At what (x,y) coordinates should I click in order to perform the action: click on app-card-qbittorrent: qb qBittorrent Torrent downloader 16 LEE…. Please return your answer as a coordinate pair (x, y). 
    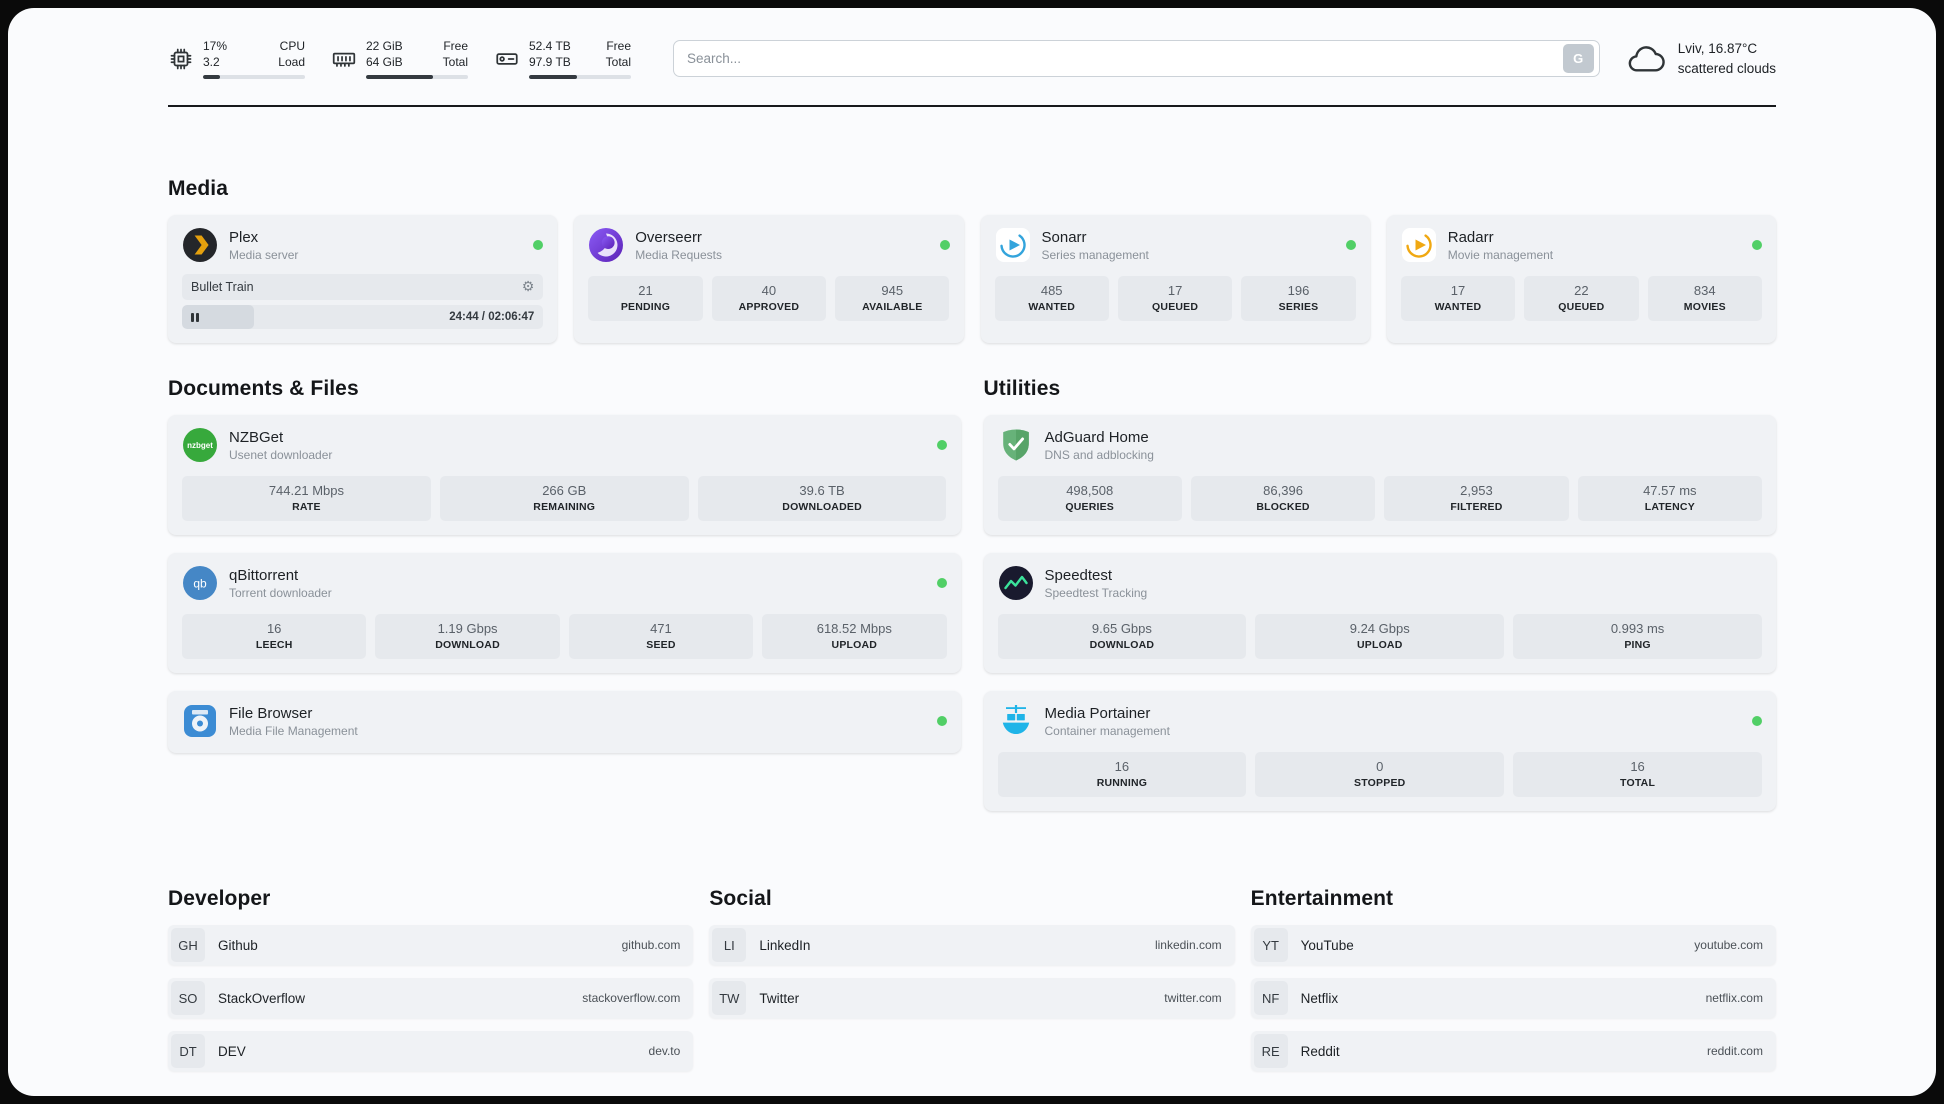
    Looking at the image, I should click on (564, 613).